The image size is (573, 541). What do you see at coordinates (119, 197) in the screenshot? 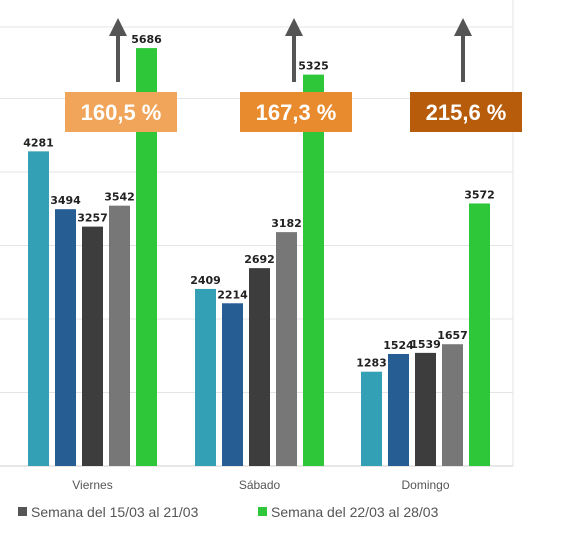
I see `bar-value-label: 3542` at bounding box center [119, 197].